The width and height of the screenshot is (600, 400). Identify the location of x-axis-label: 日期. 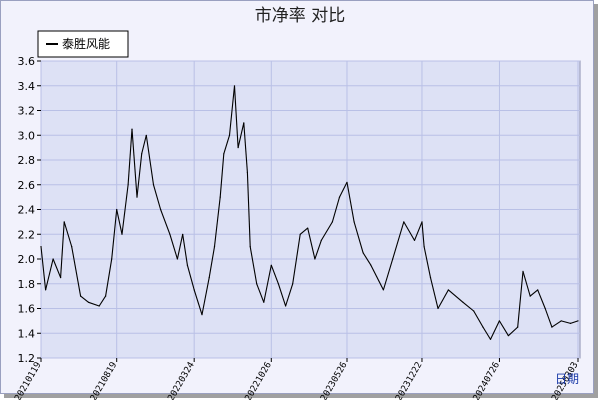
(567, 379).